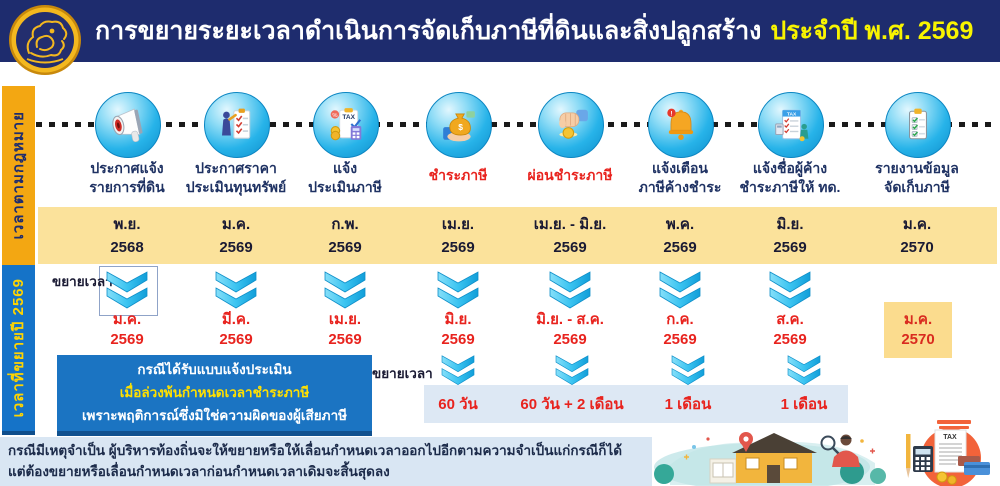  Describe the element at coordinates (680, 236) in the screenshot. I see `legal-date-6: พ.ค. 2569` at that location.